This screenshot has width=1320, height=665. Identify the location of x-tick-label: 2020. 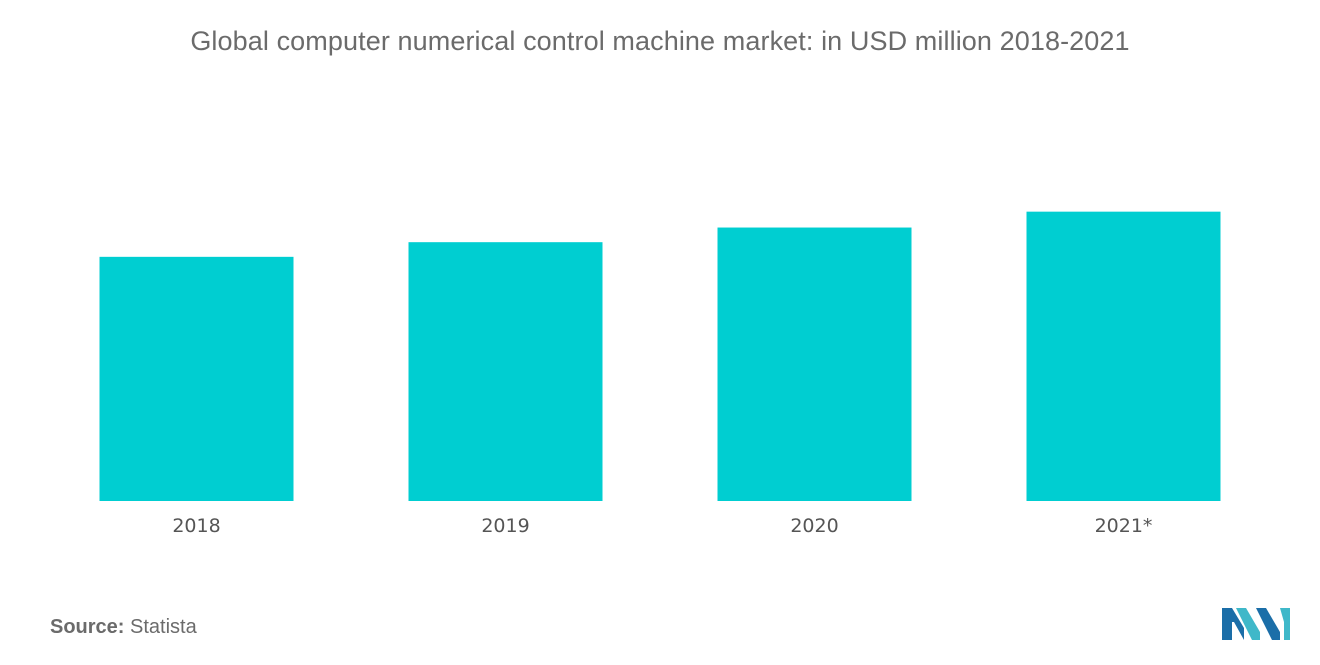
(814, 526).